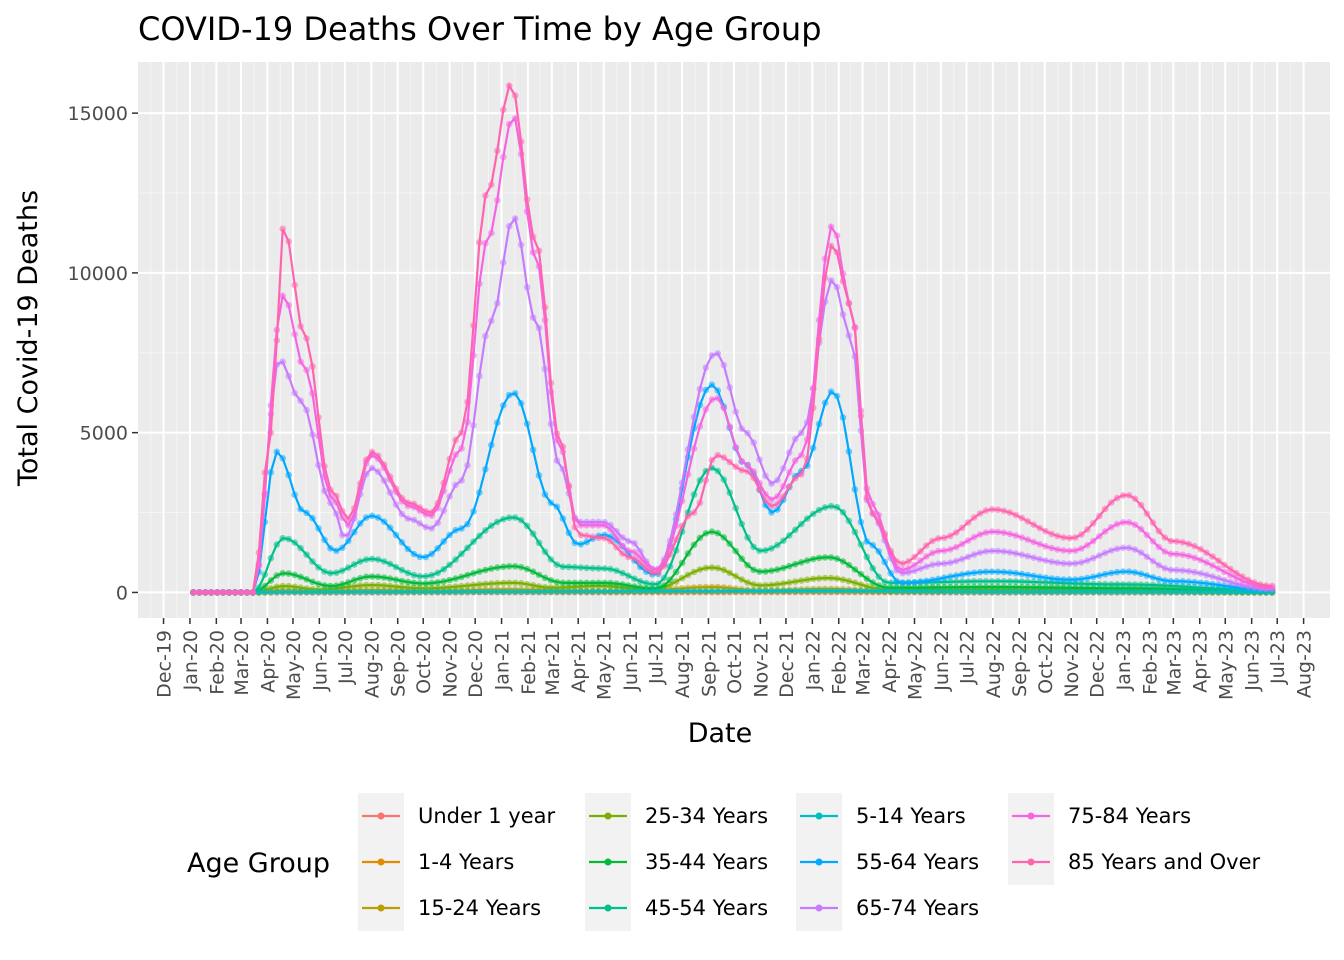  Describe the element at coordinates (165, 664) in the screenshot. I see `x-tick-label: Dec-19` at that location.